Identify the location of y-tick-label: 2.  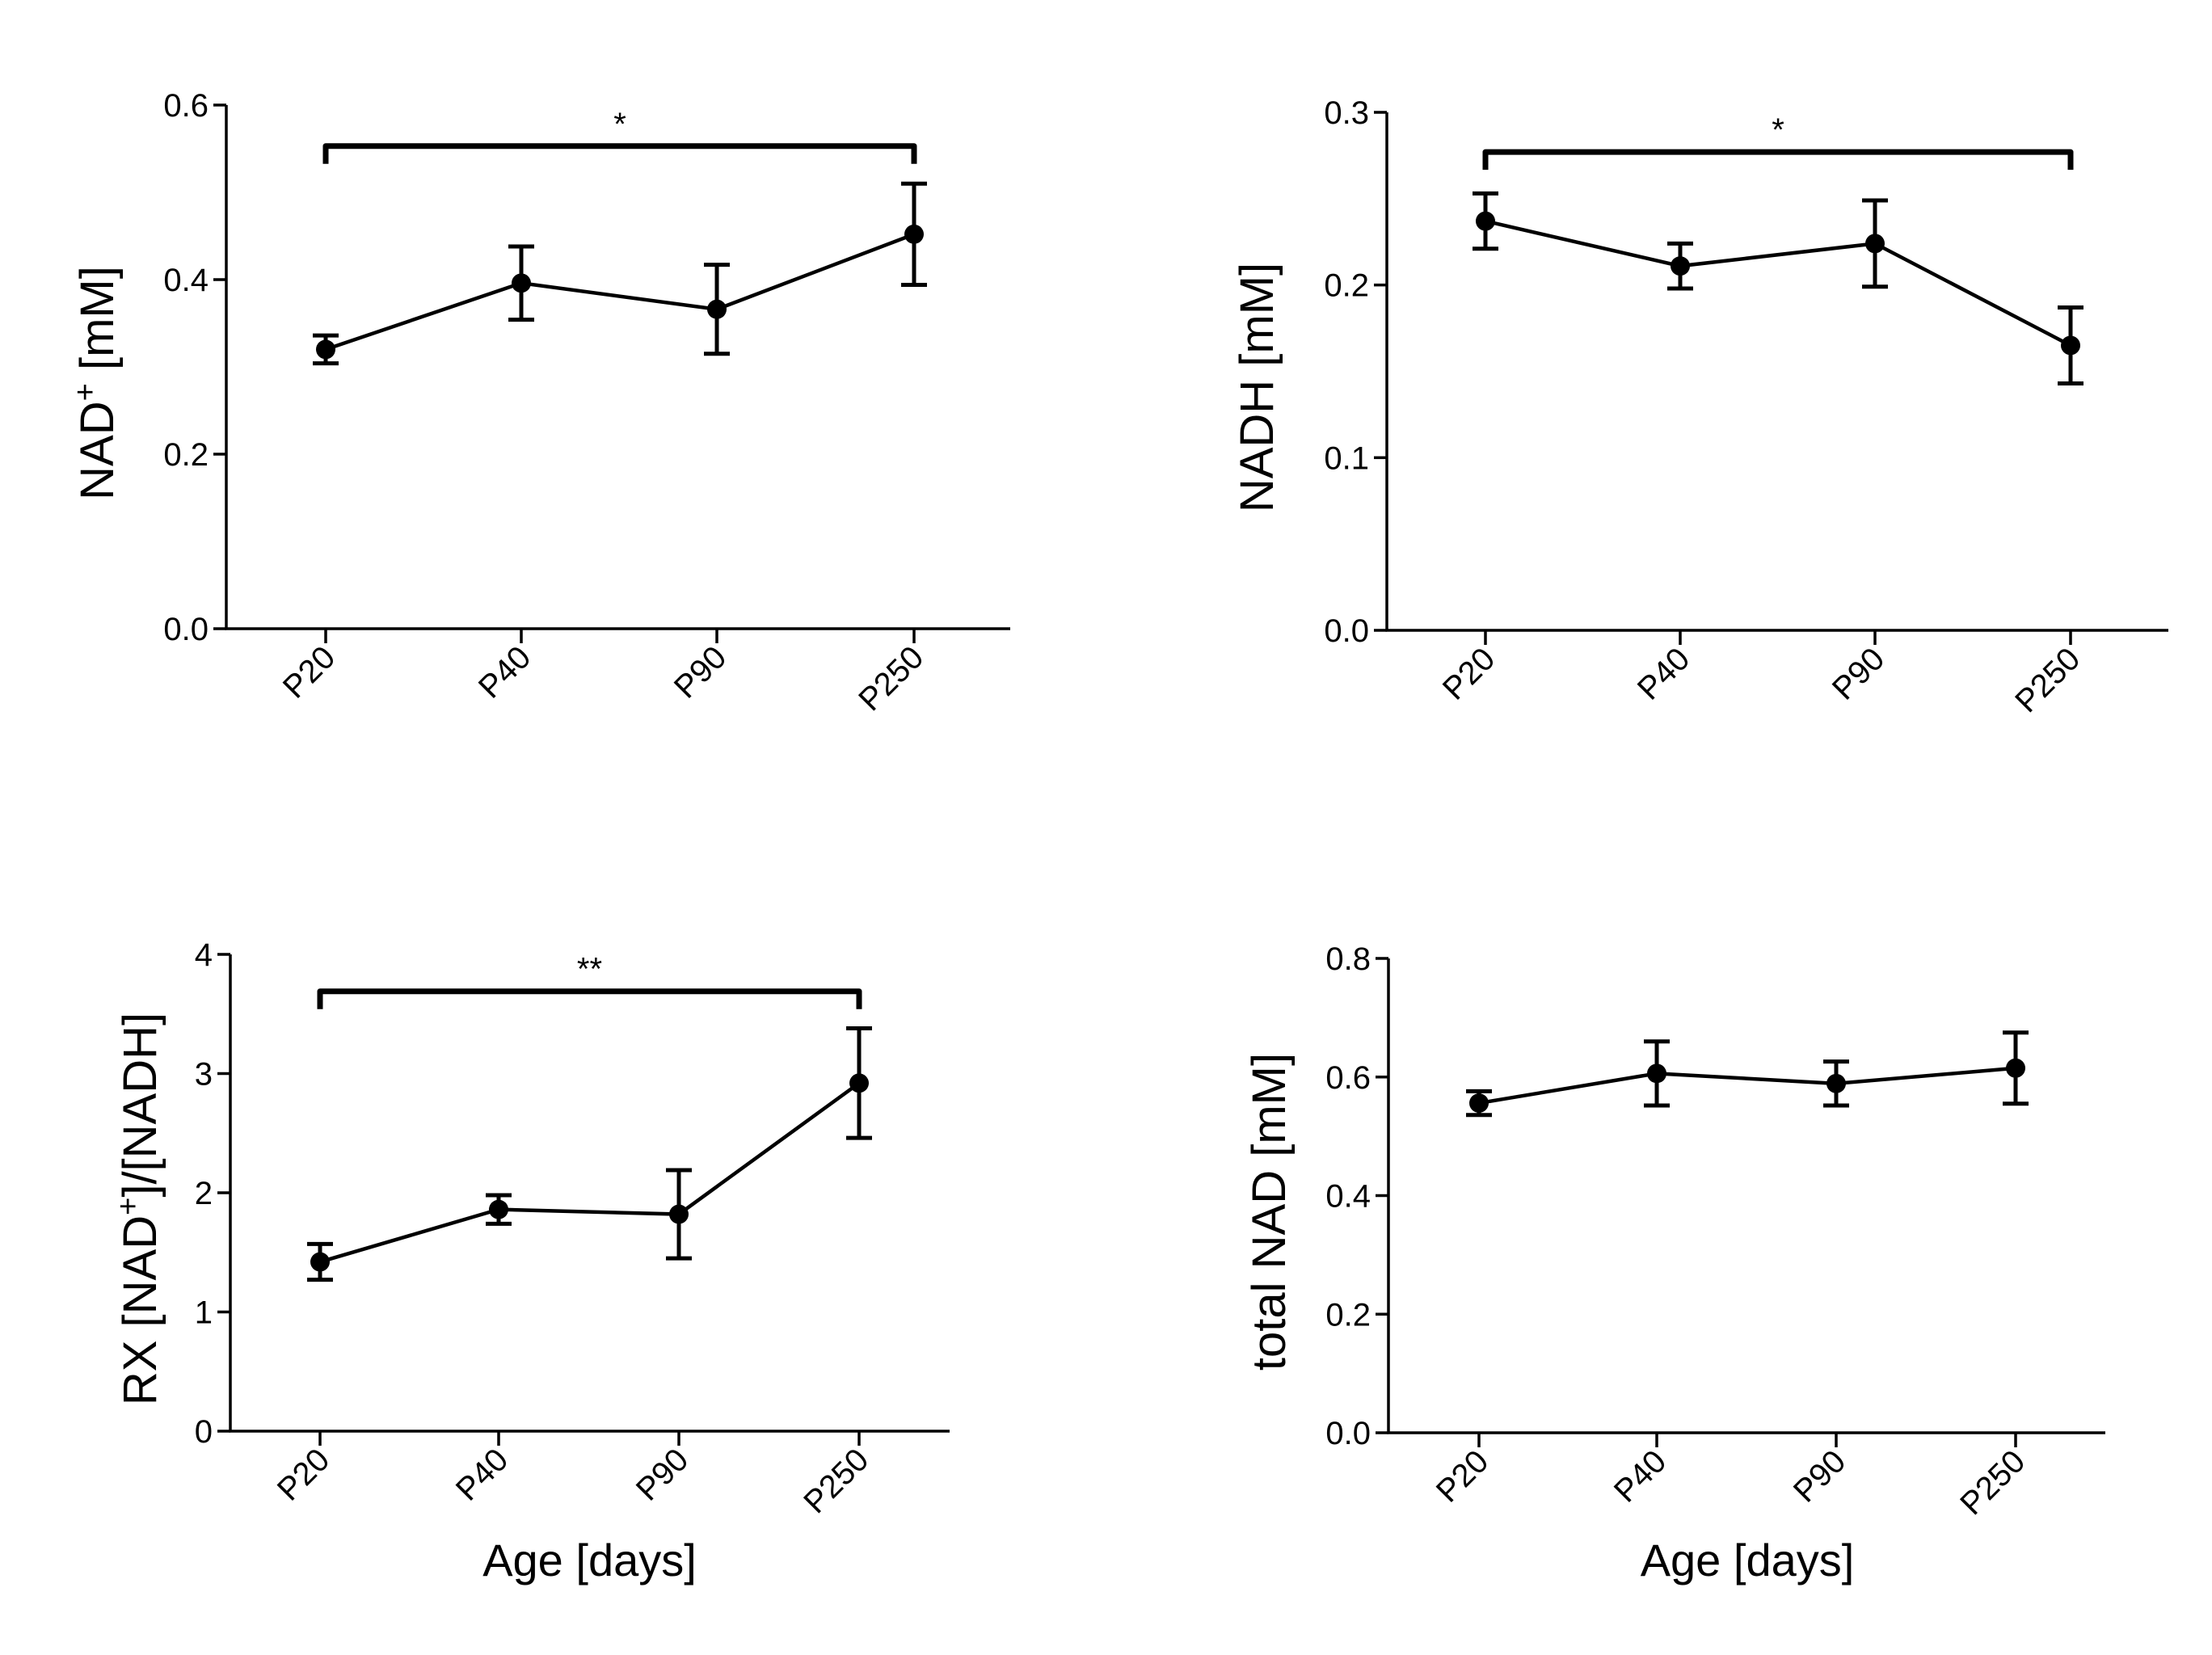
(204, 1193).